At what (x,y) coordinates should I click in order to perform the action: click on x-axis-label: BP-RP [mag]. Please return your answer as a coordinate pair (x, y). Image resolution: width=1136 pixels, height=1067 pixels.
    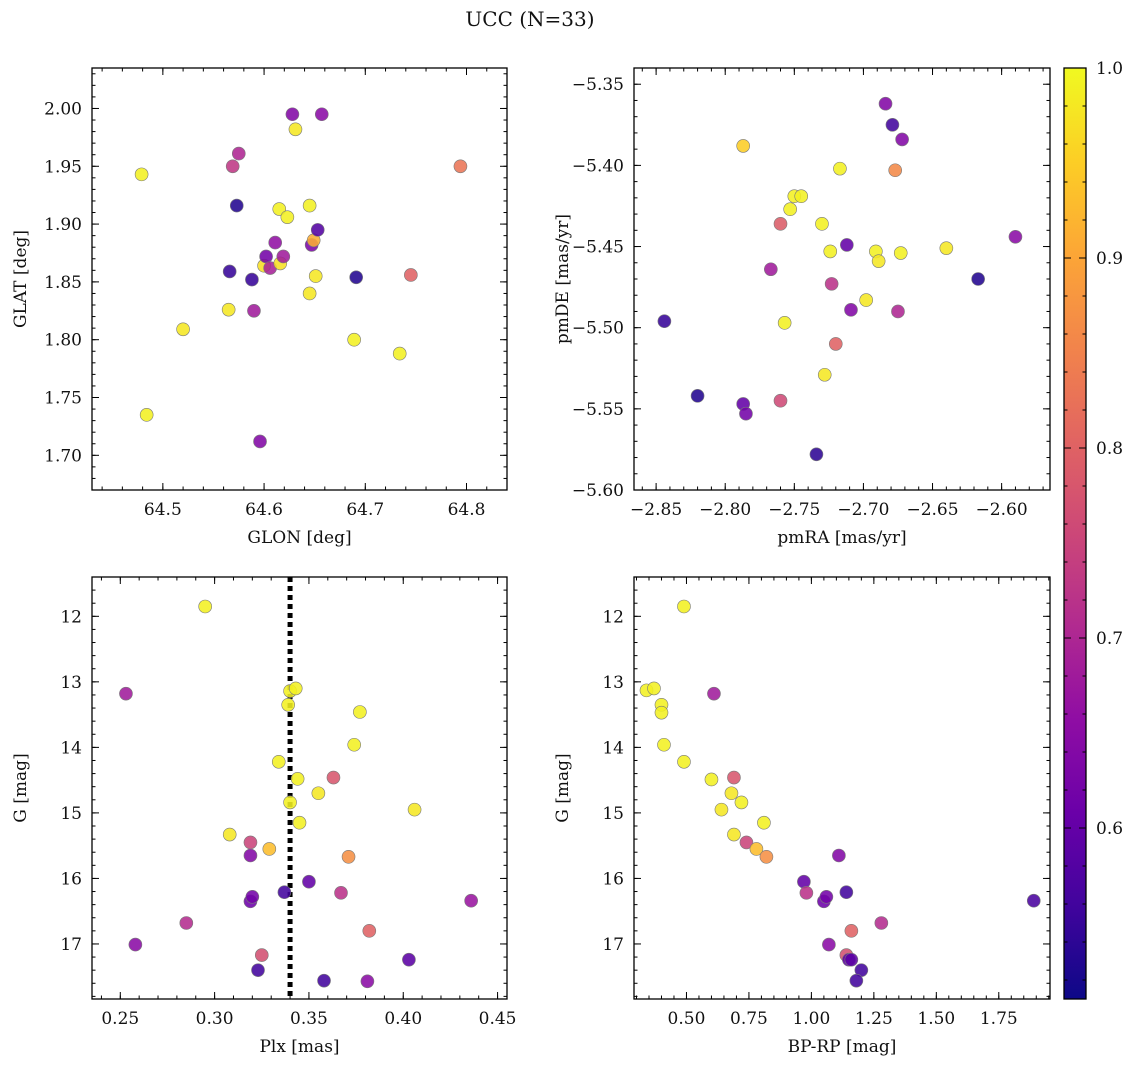
    Looking at the image, I should click on (842, 1047).